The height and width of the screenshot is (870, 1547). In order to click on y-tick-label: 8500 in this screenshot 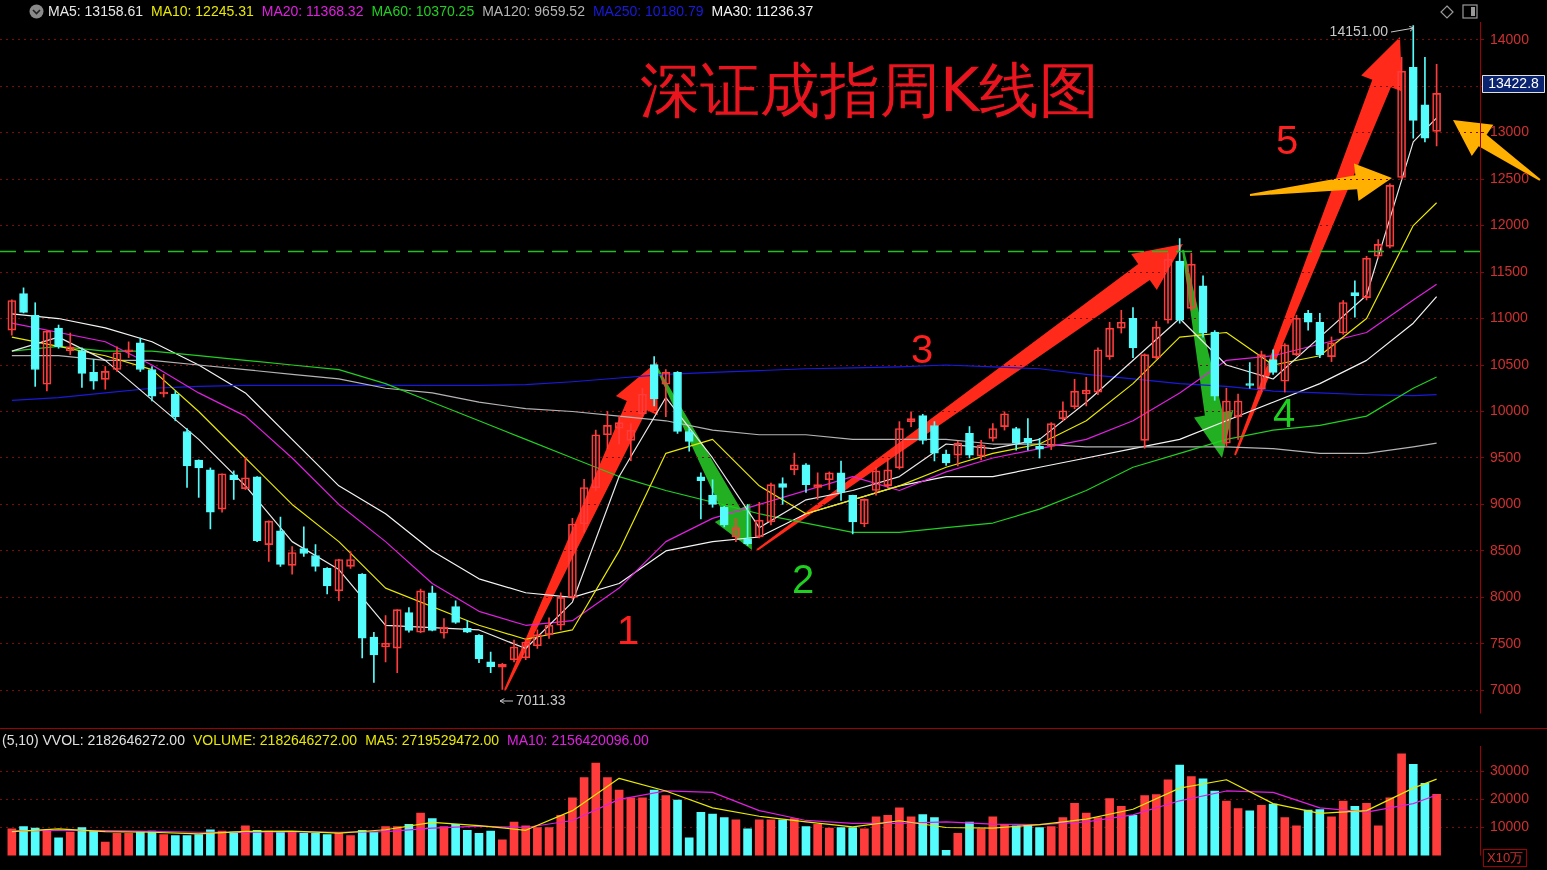, I will do `click(1506, 549)`.